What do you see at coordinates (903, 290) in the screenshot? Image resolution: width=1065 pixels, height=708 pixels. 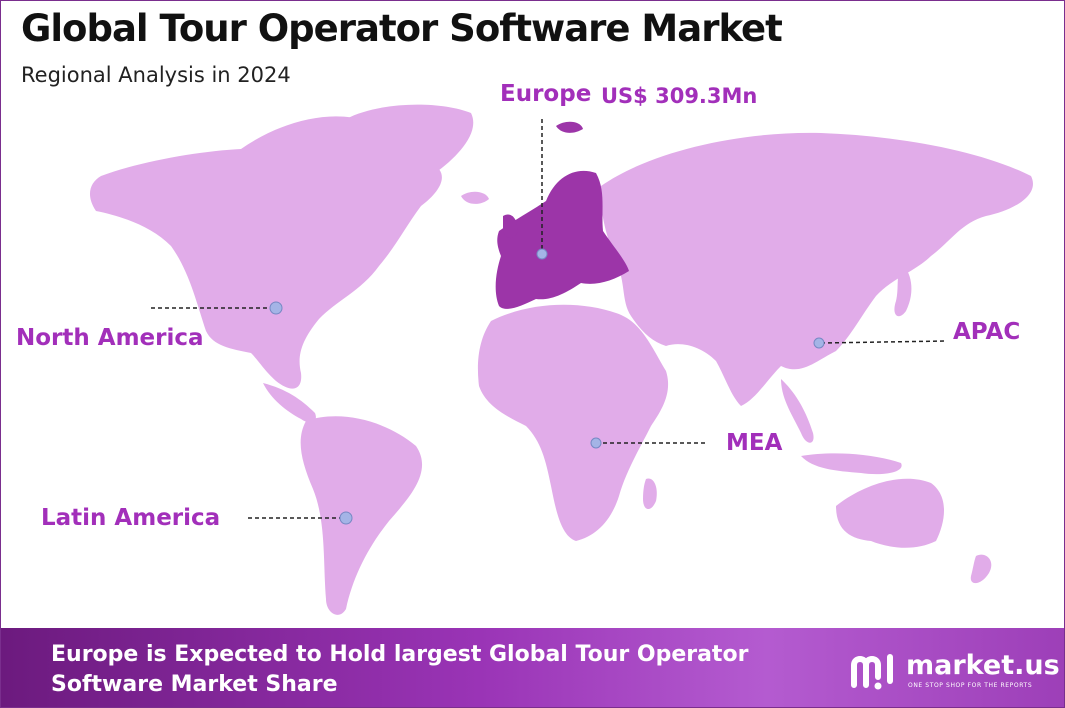 I see `japan-landmass` at bounding box center [903, 290].